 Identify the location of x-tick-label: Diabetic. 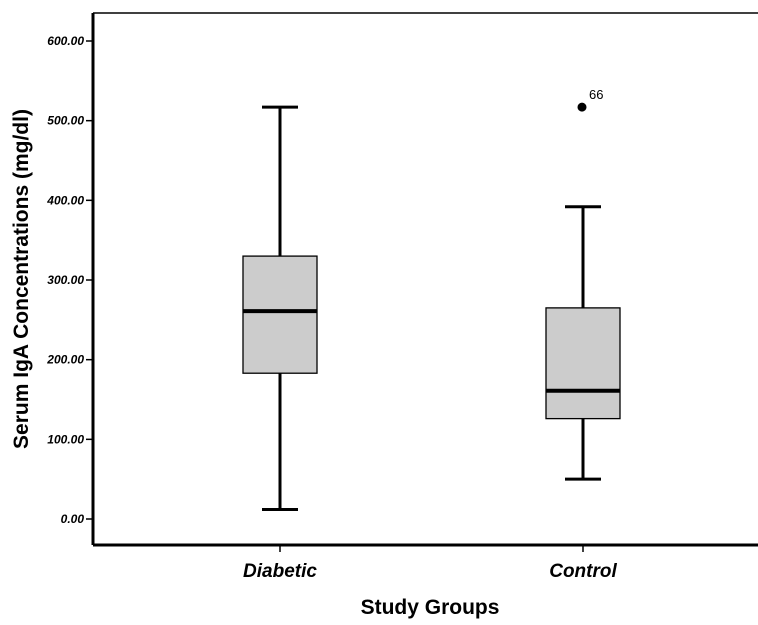
(280, 571).